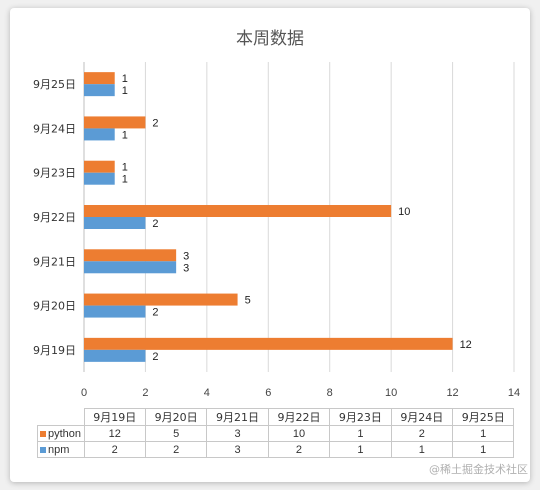  I want to click on table-header-cell: 9月22日, so click(299, 417).